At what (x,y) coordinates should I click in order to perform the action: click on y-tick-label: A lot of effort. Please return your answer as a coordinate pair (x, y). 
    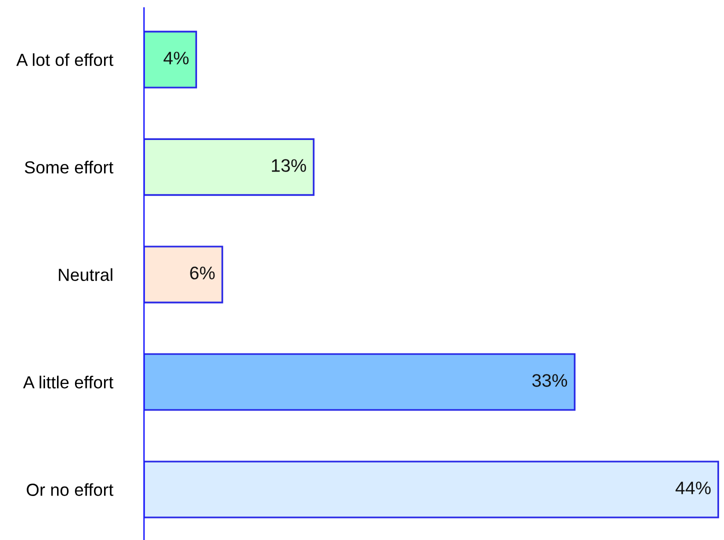
    Looking at the image, I should click on (65, 59).